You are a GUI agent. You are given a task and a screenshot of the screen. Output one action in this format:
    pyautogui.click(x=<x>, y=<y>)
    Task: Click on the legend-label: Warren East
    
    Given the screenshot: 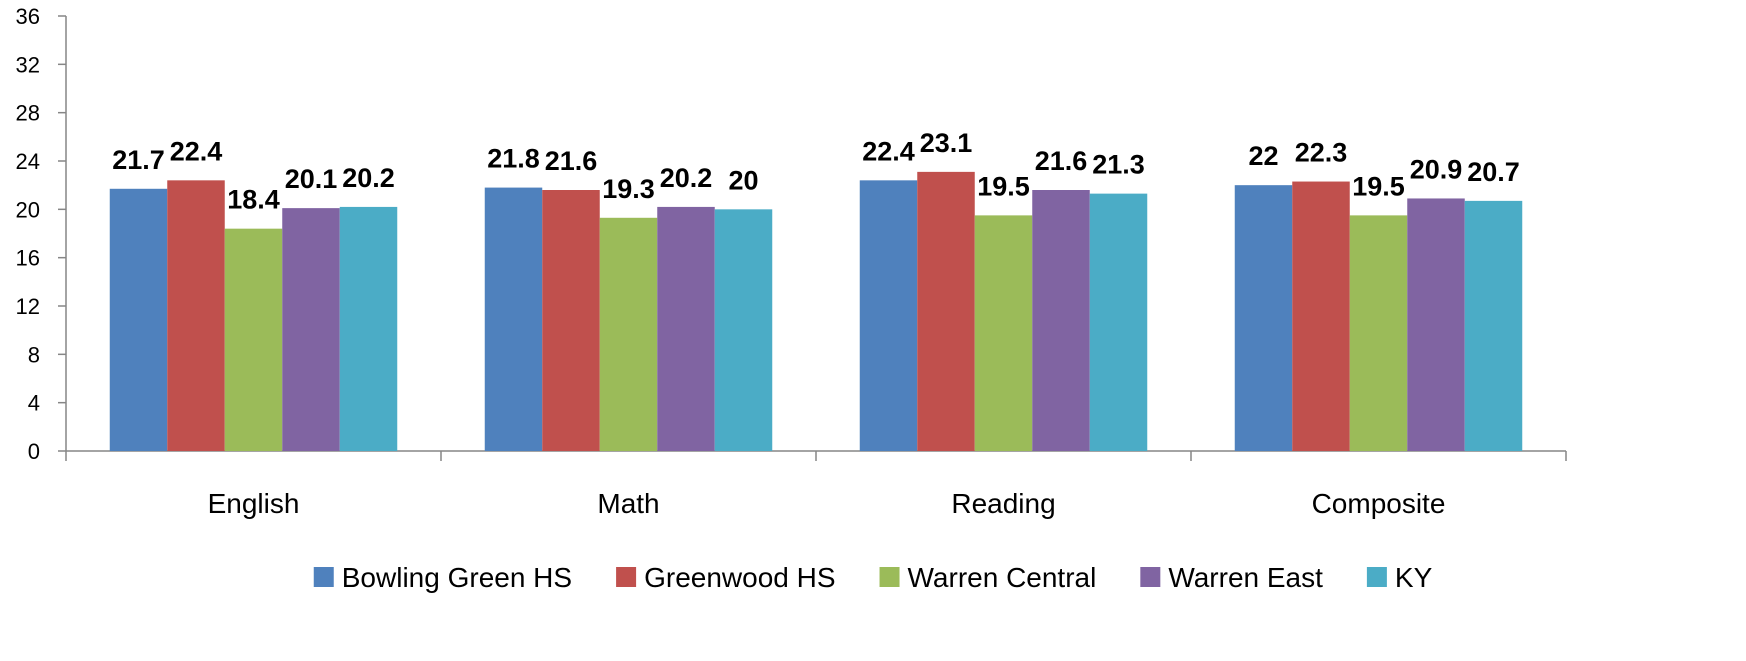 What is the action you would take?
    pyautogui.click(x=1245, y=577)
    